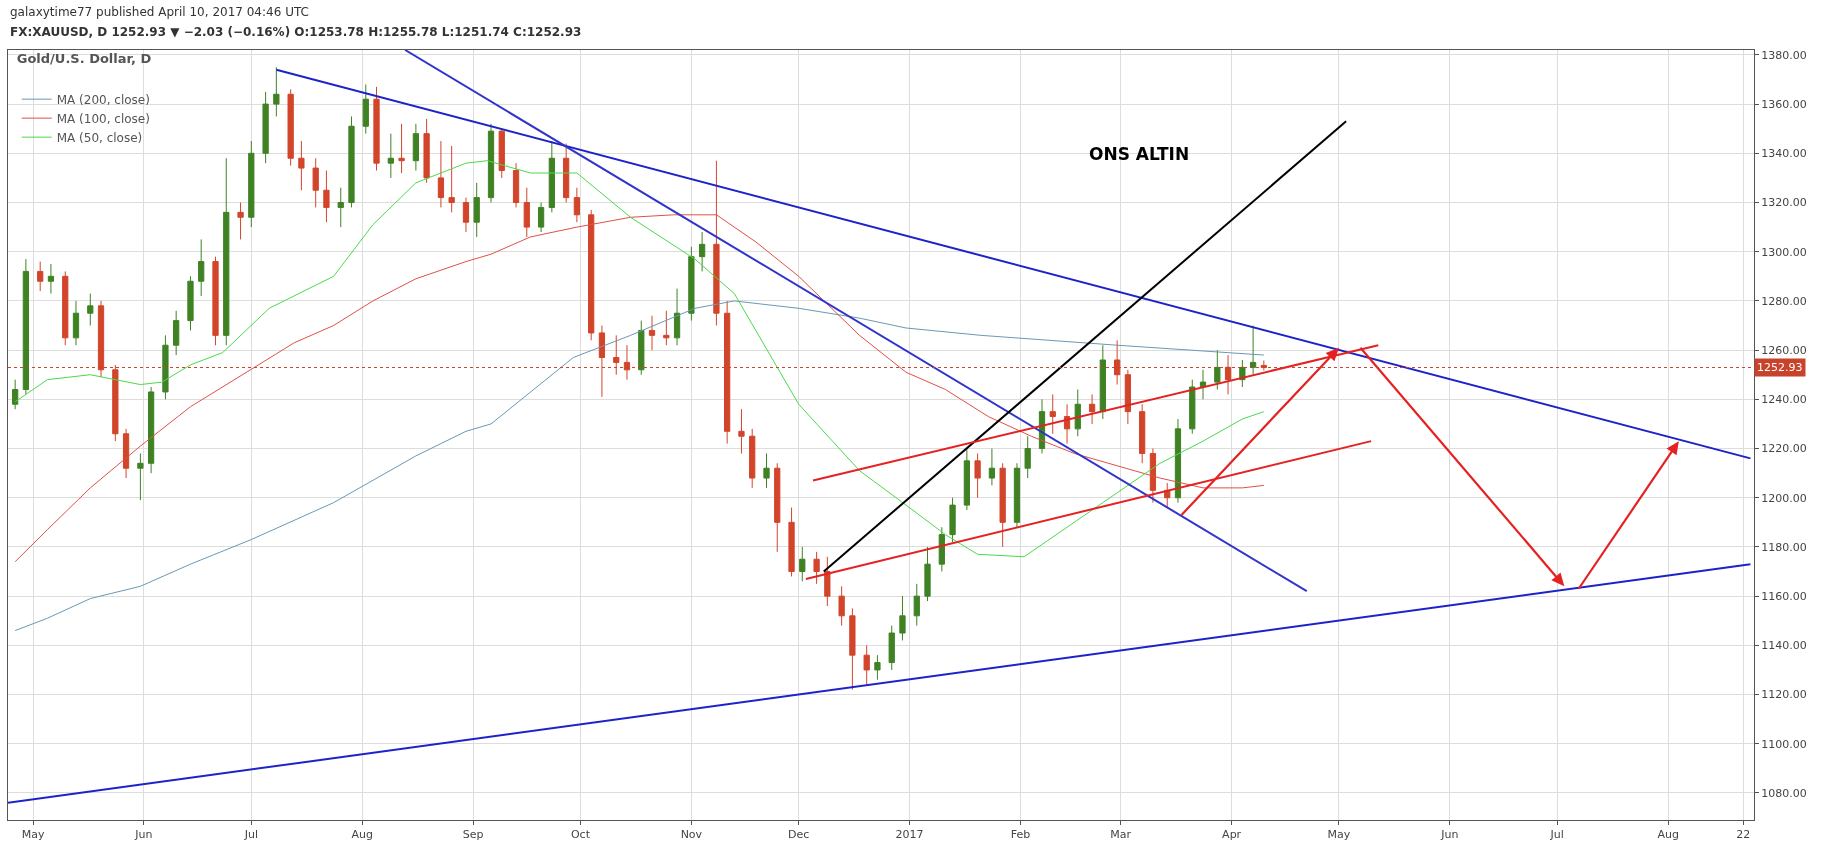  I want to click on x-tick-label: May, so click(1339, 835).